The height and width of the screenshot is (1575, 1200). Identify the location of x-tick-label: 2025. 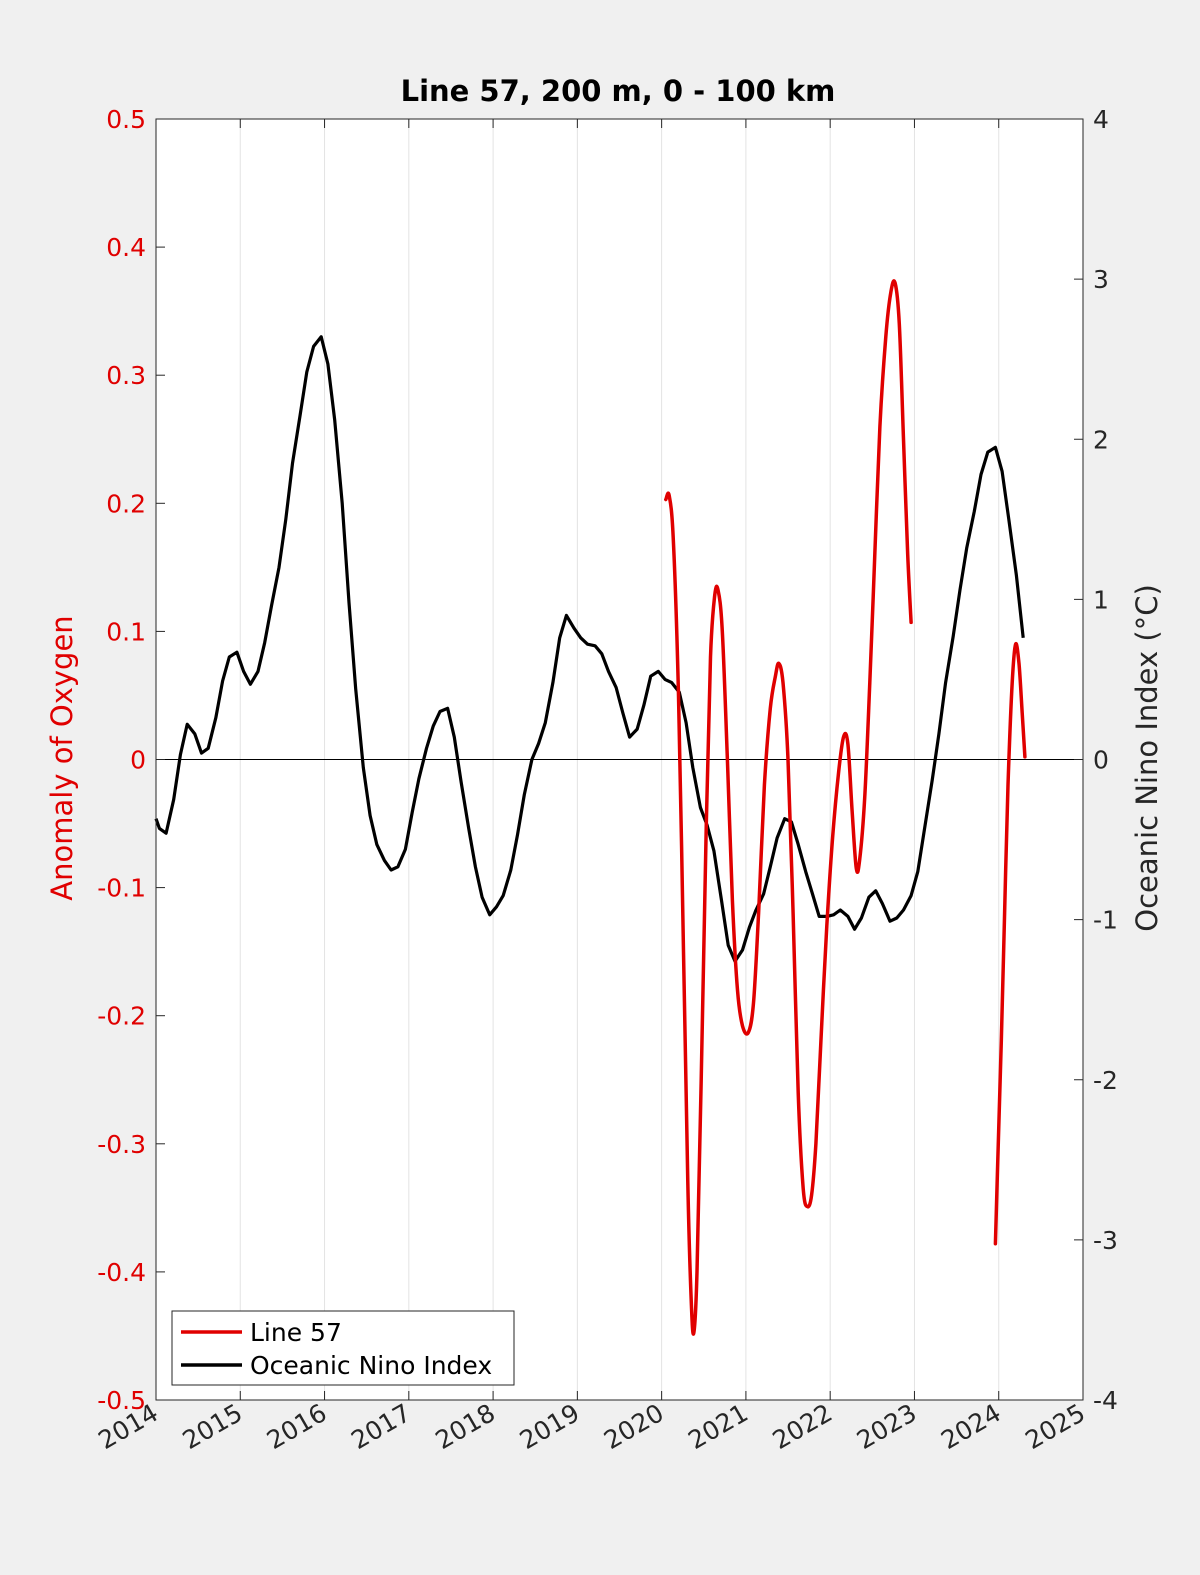
(1055, 1426).